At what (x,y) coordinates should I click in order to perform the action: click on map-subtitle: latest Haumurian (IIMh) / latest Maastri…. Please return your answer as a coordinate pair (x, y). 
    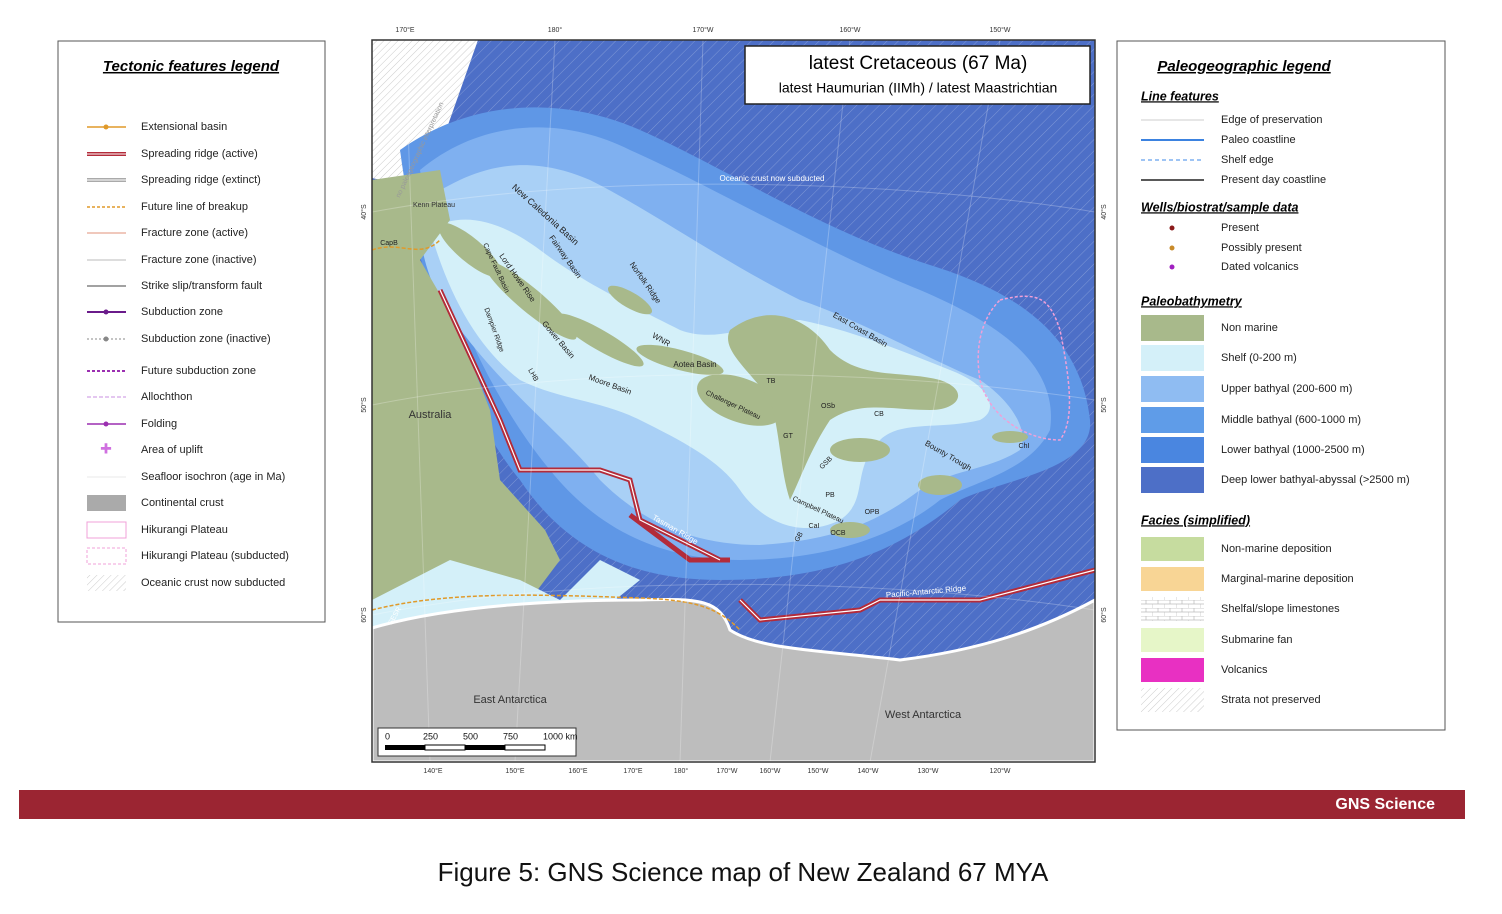
    Looking at the image, I should click on (918, 88).